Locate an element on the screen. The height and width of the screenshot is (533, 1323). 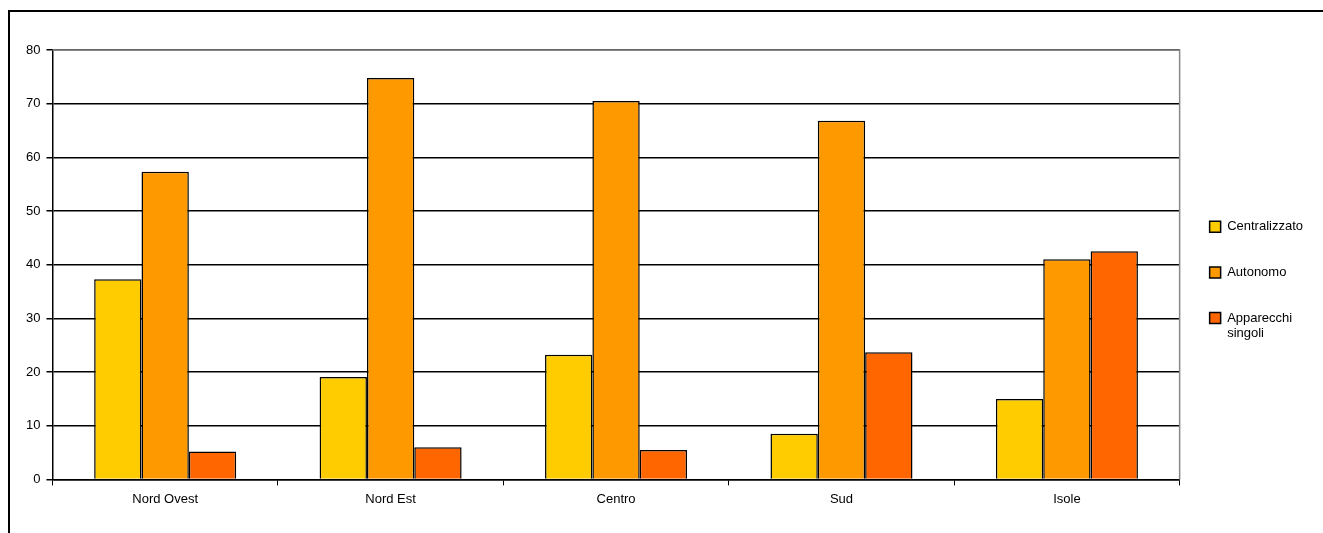
y-tick-label: 40 is located at coordinates (33, 264).